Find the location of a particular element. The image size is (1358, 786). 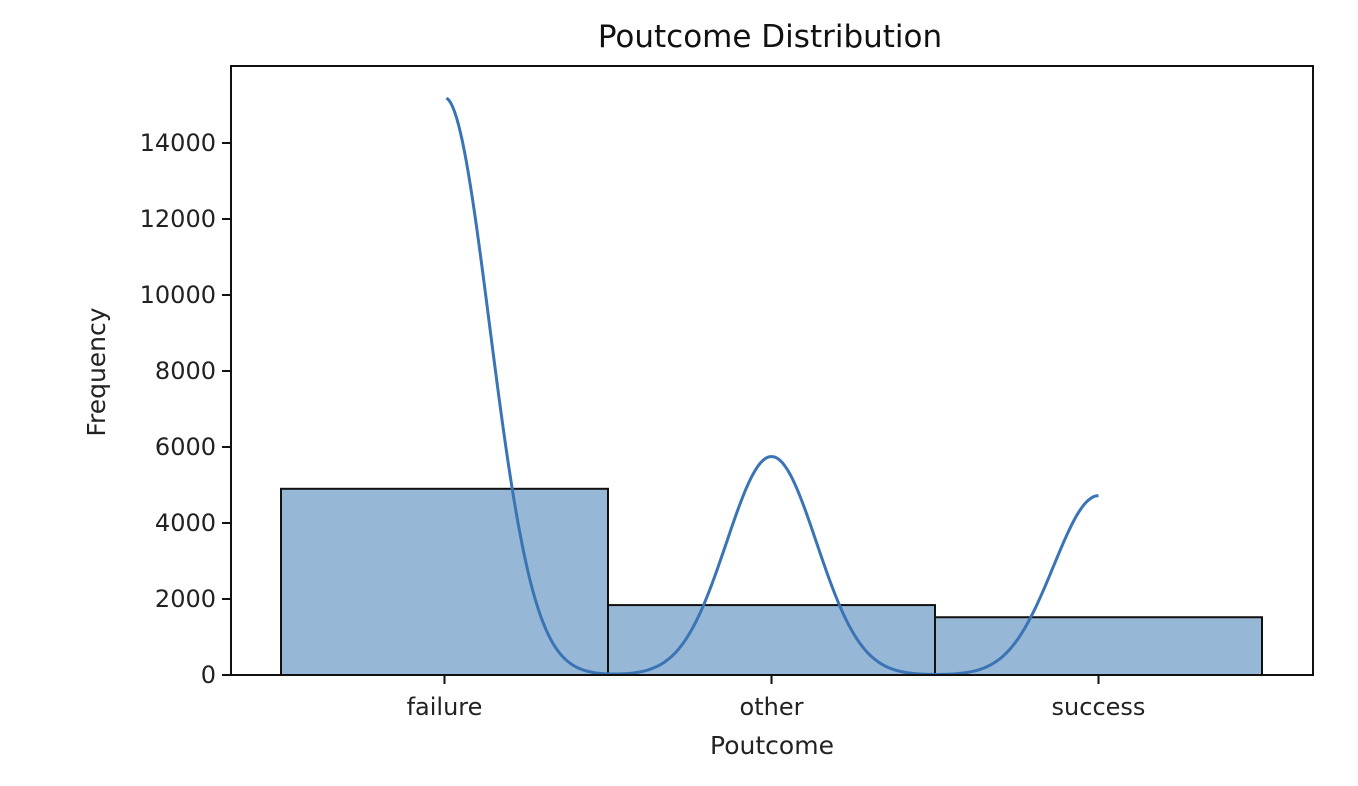

bar-failure is located at coordinates (444, 581).